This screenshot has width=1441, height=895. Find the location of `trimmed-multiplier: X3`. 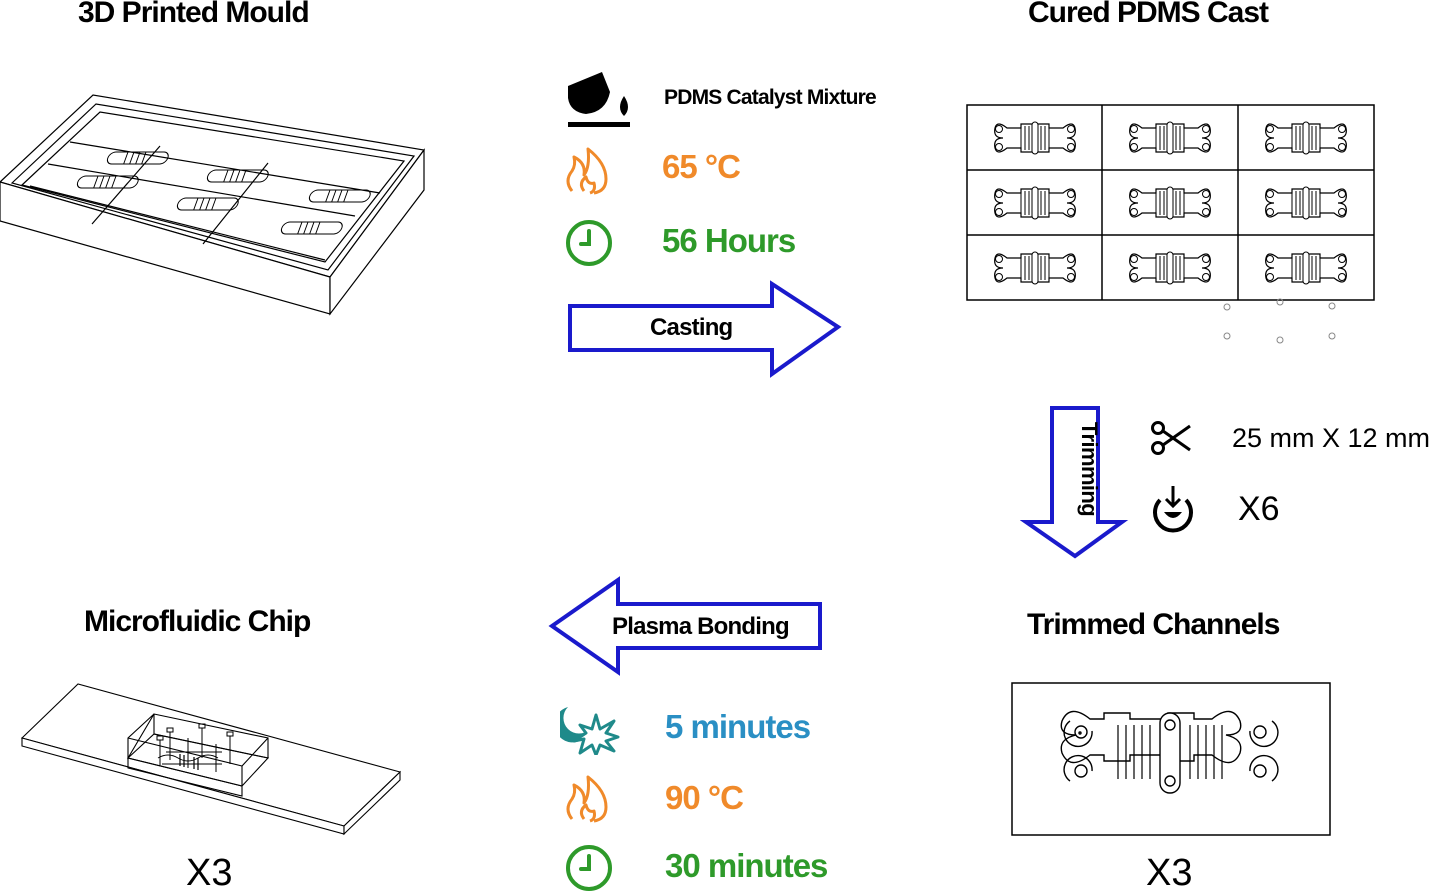

trimmed-multiplier: X3 is located at coordinates (1169, 873).